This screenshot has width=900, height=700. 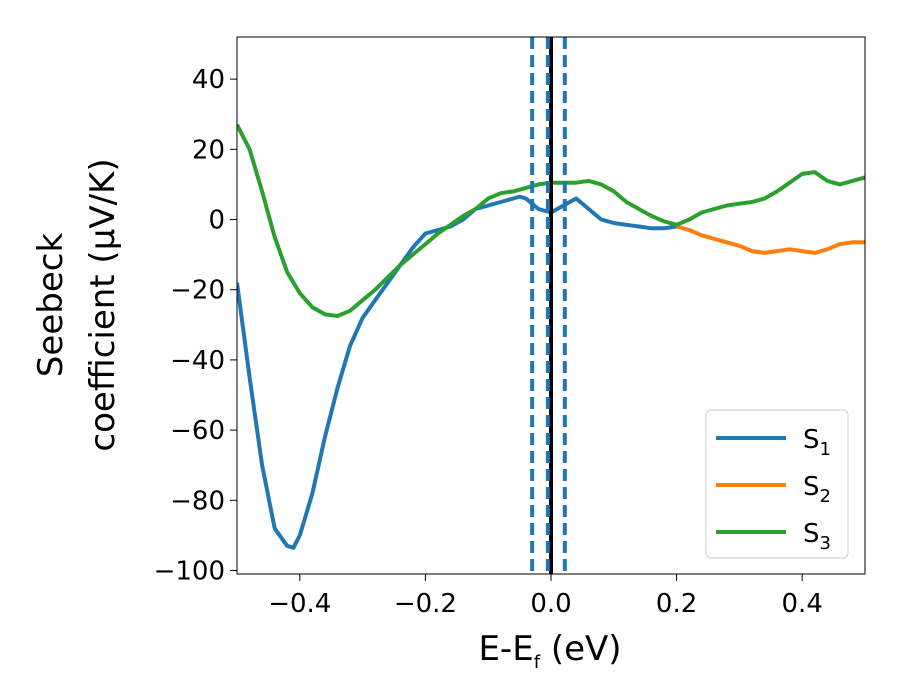 I want to click on x-tick-label: 0.0, so click(x=550, y=604).